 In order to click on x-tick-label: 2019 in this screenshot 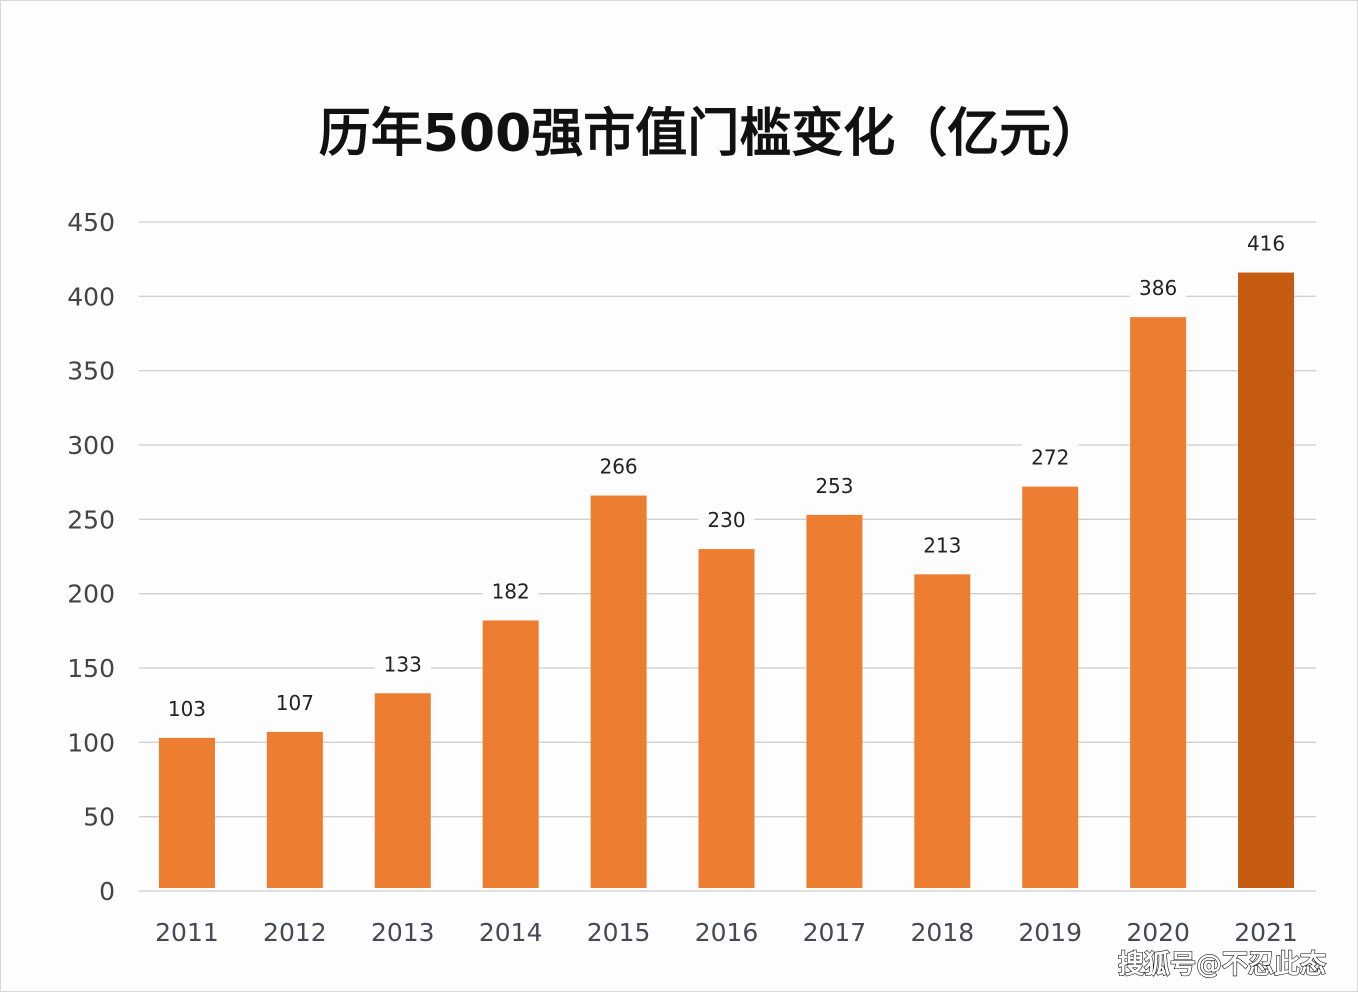, I will do `click(1050, 932)`.